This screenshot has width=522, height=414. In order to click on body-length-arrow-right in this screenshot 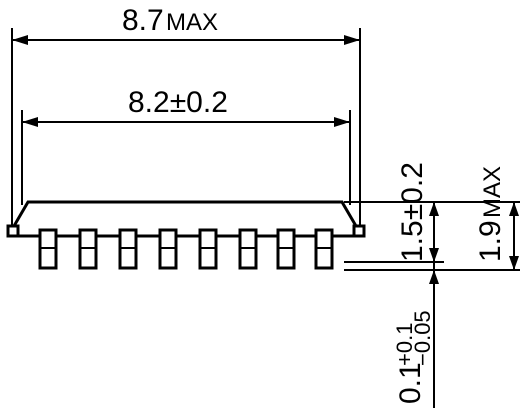, I will do `click(342, 122)`.